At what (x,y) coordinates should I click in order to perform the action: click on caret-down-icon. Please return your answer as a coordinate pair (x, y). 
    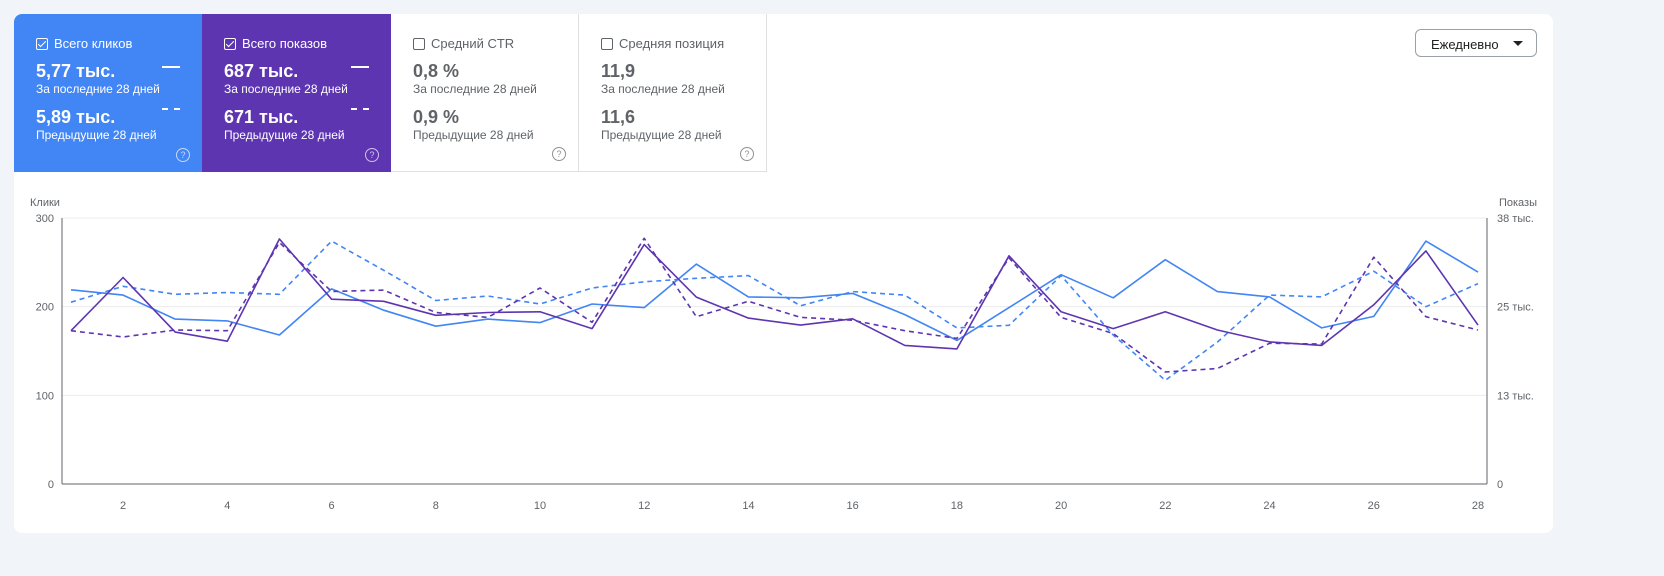
    Looking at the image, I should click on (1518, 43).